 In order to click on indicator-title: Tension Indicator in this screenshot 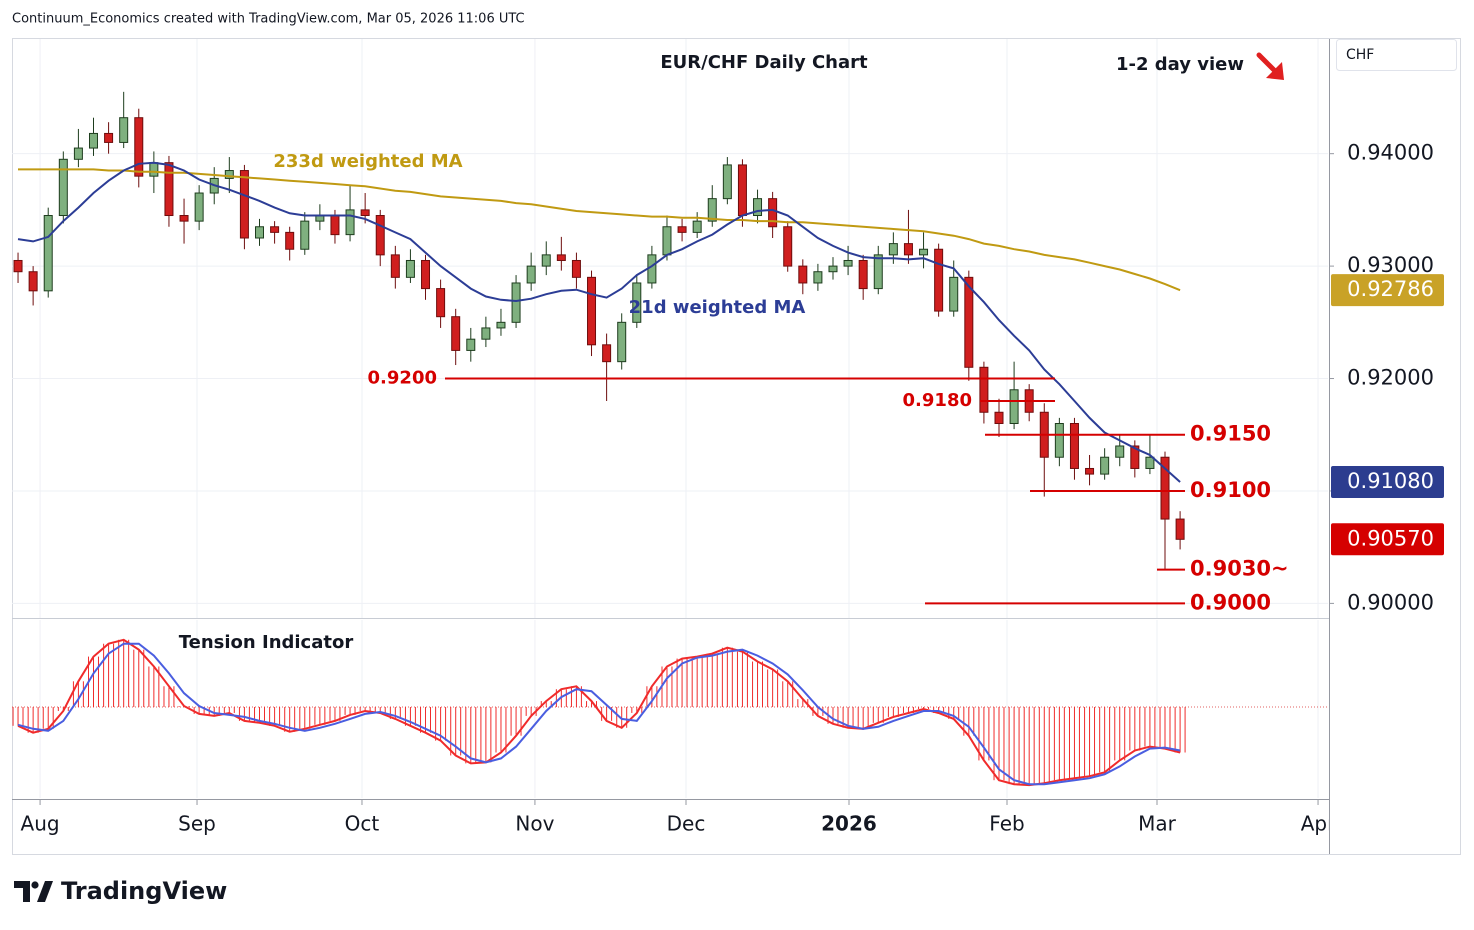, I will do `click(266, 642)`.